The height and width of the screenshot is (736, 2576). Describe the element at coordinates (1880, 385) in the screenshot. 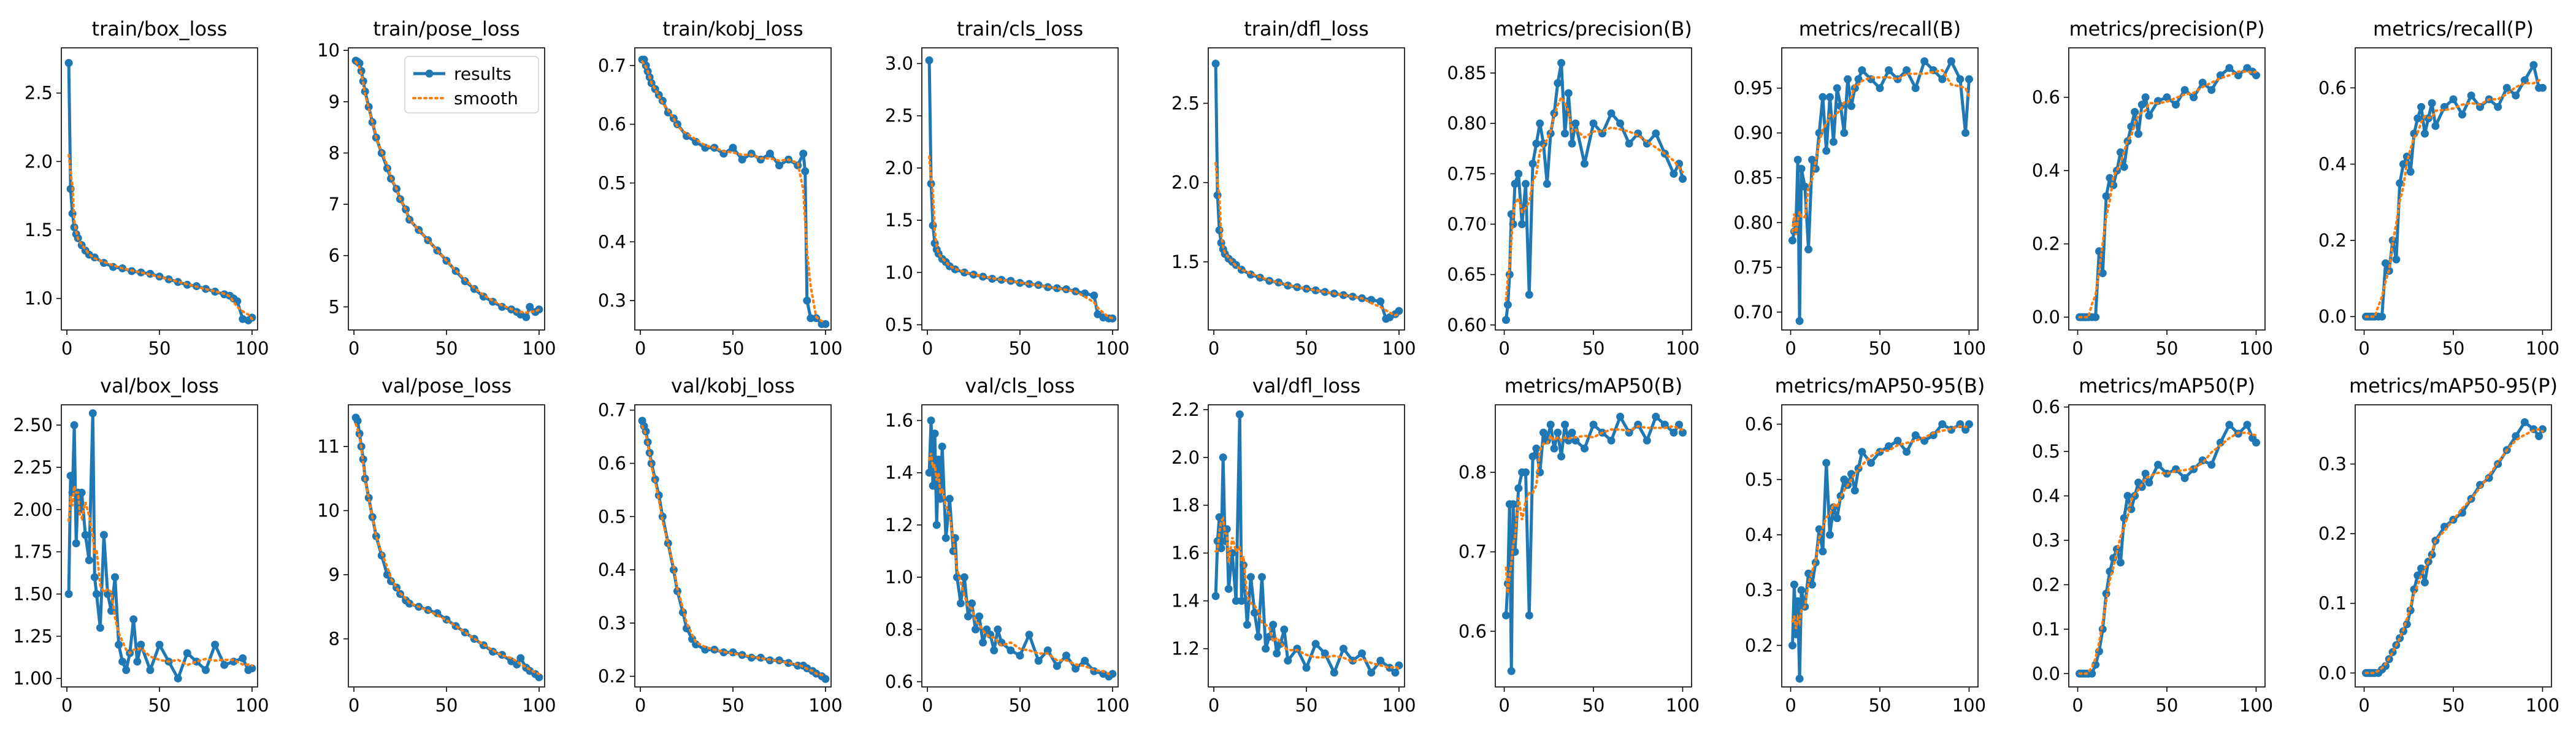

I see `subplot-title: metrics/mAP50-95(B)` at that location.